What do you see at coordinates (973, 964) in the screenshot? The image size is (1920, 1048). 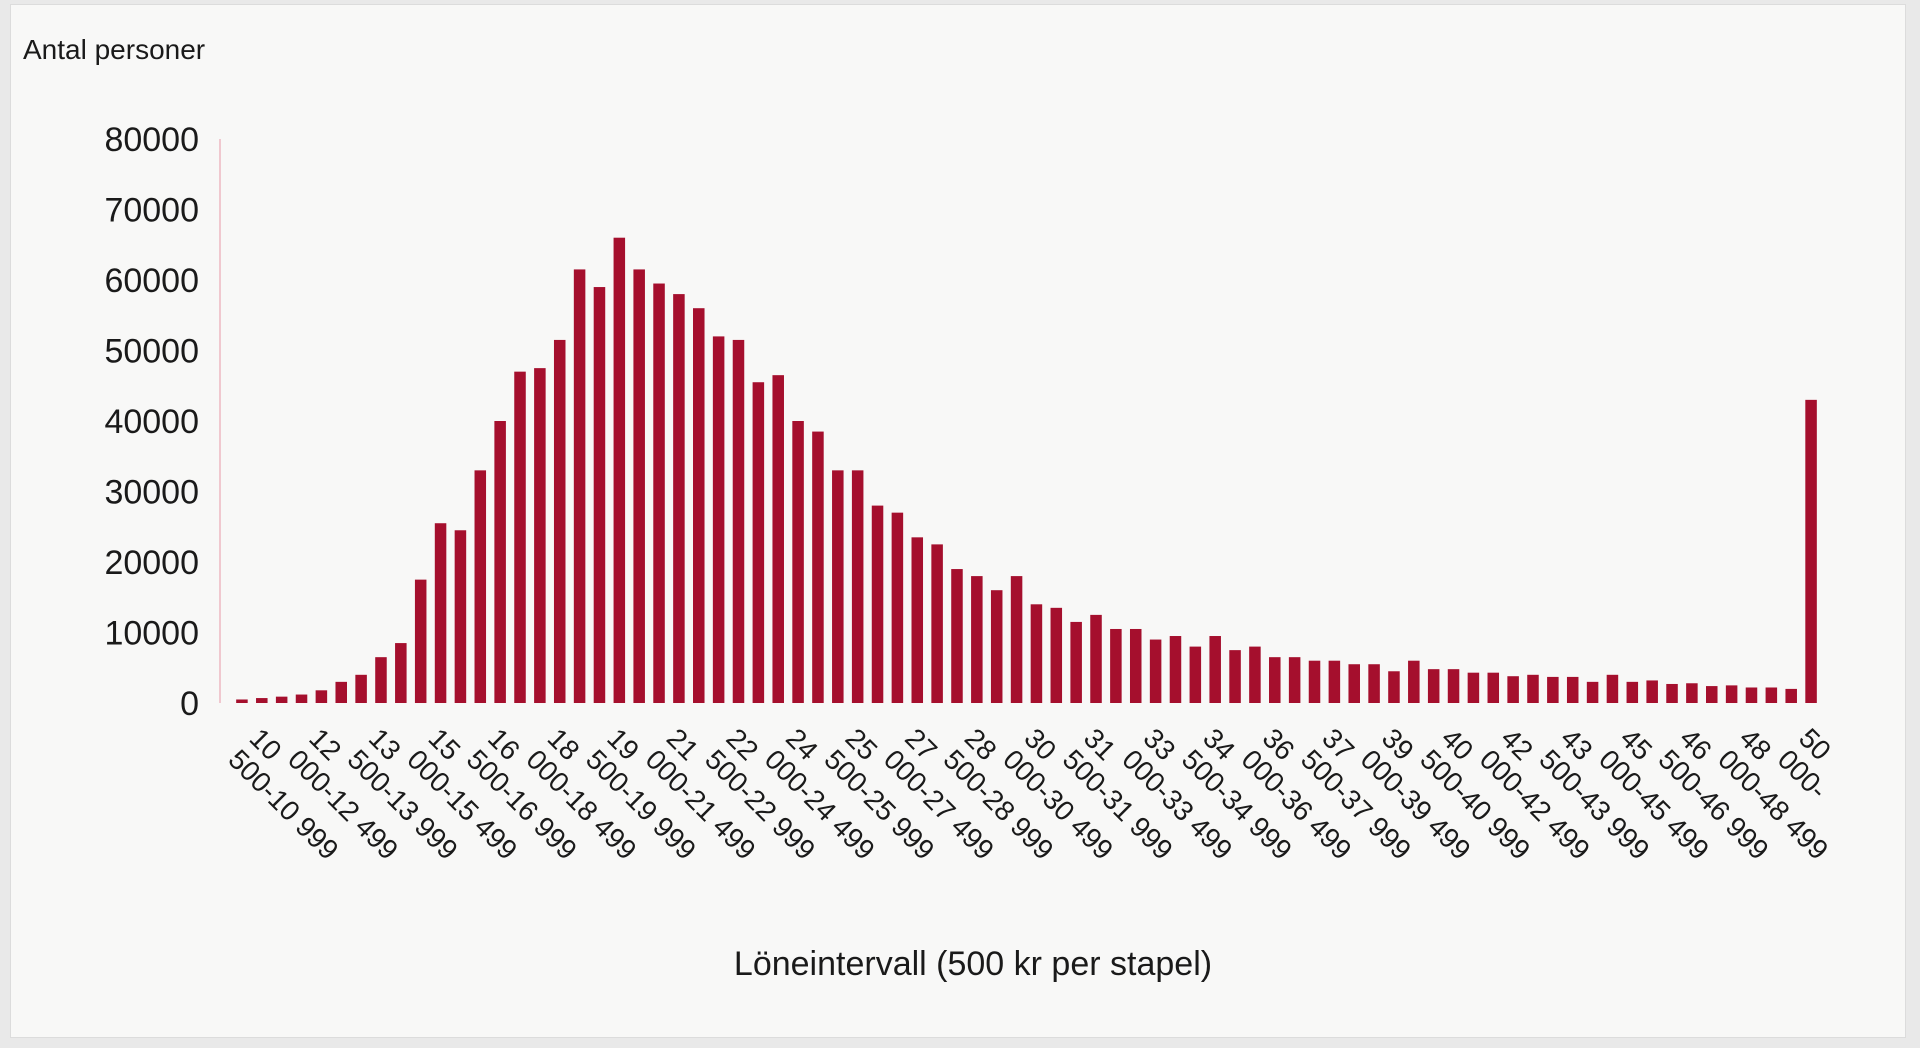 I see `x-axis-title: Löneintervall (500 kr per stapel)` at bounding box center [973, 964].